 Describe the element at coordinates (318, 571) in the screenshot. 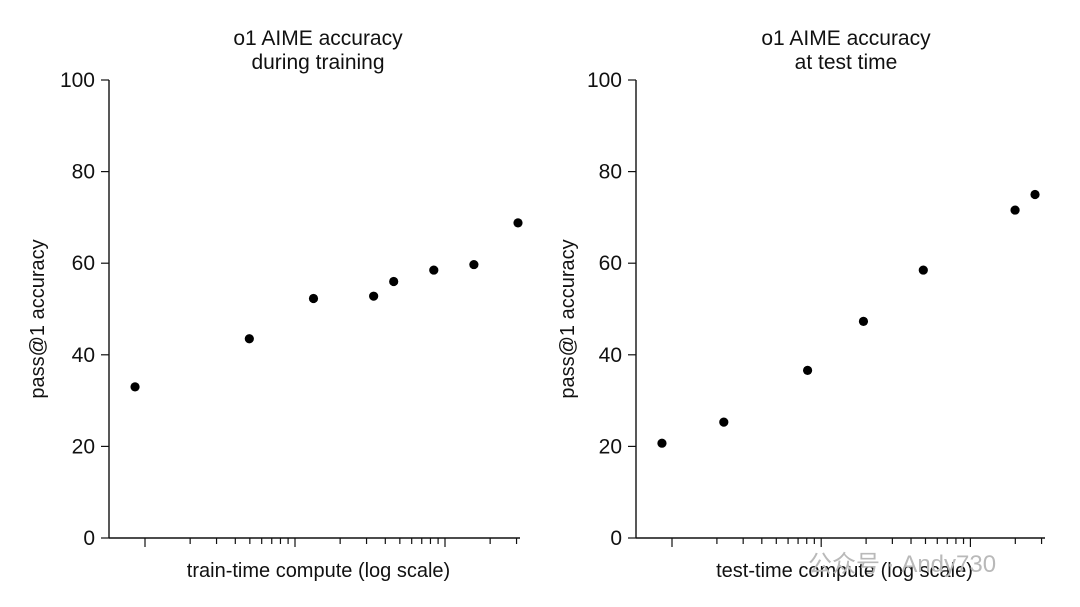

I see `x-axis-label: train-time compute (log scale)` at that location.